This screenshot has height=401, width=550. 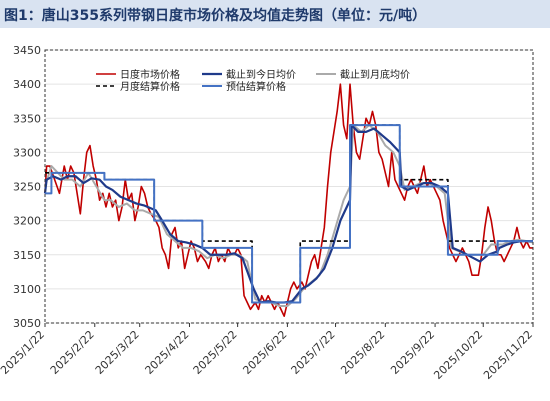 What do you see at coordinates (117, 352) in the screenshot?
I see `x-tick-label: 2025/3/22` at bounding box center [117, 352].